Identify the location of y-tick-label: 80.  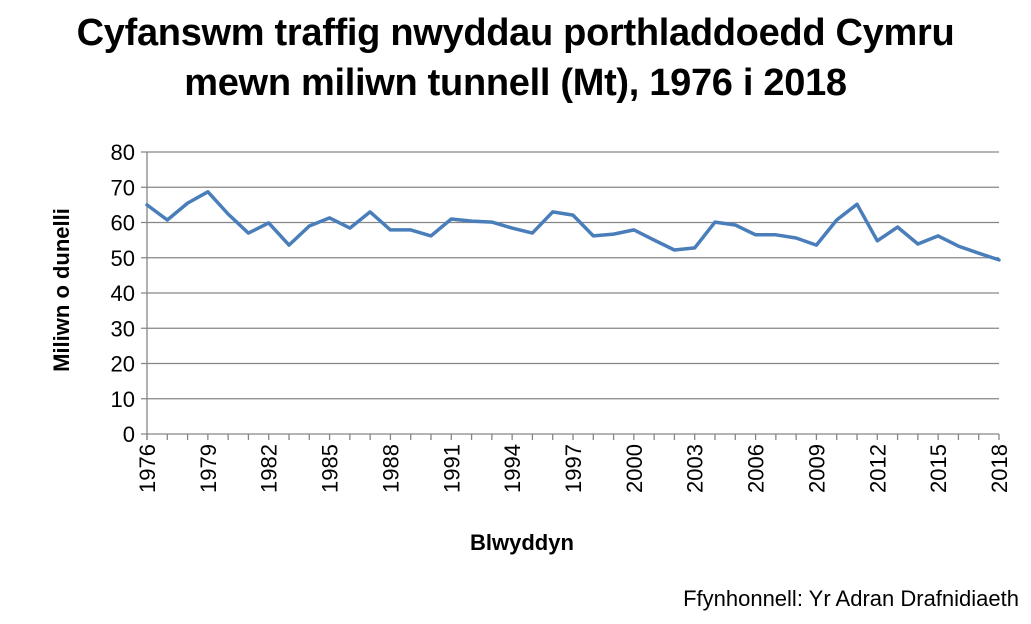
(123, 152).